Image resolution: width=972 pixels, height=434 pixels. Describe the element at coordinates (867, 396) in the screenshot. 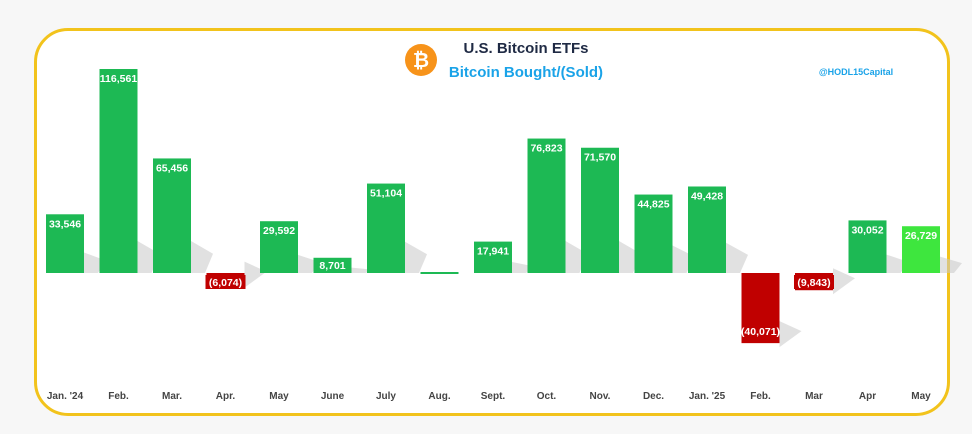

I see `x-tick-label: Apr` at that location.